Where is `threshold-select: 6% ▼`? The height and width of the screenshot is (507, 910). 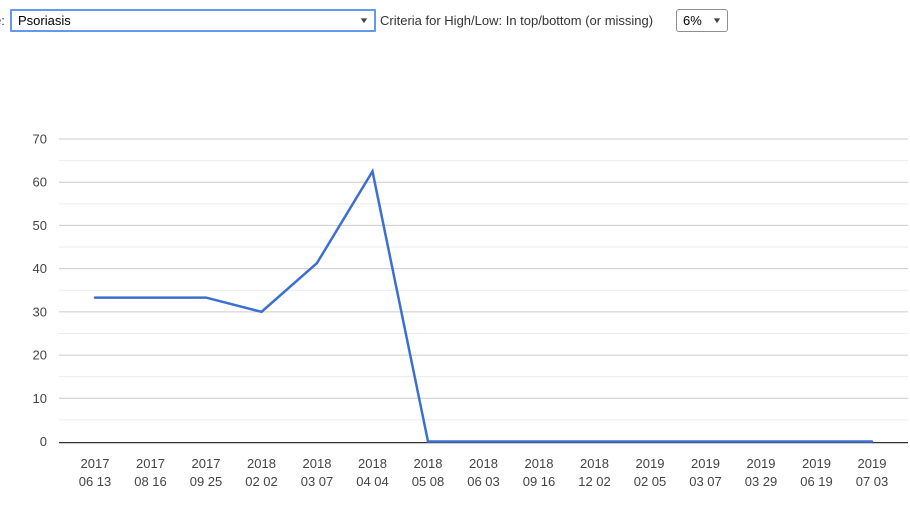 threshold-select: 6% ▼ is located at coordinates (702, 20).